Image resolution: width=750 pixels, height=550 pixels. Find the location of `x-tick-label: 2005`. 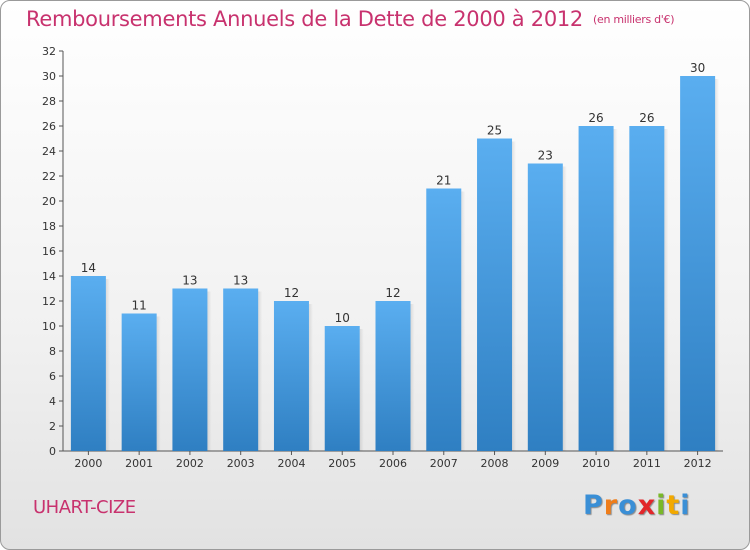

x-tick-label: 2005 is located at coordinates (342, 463).